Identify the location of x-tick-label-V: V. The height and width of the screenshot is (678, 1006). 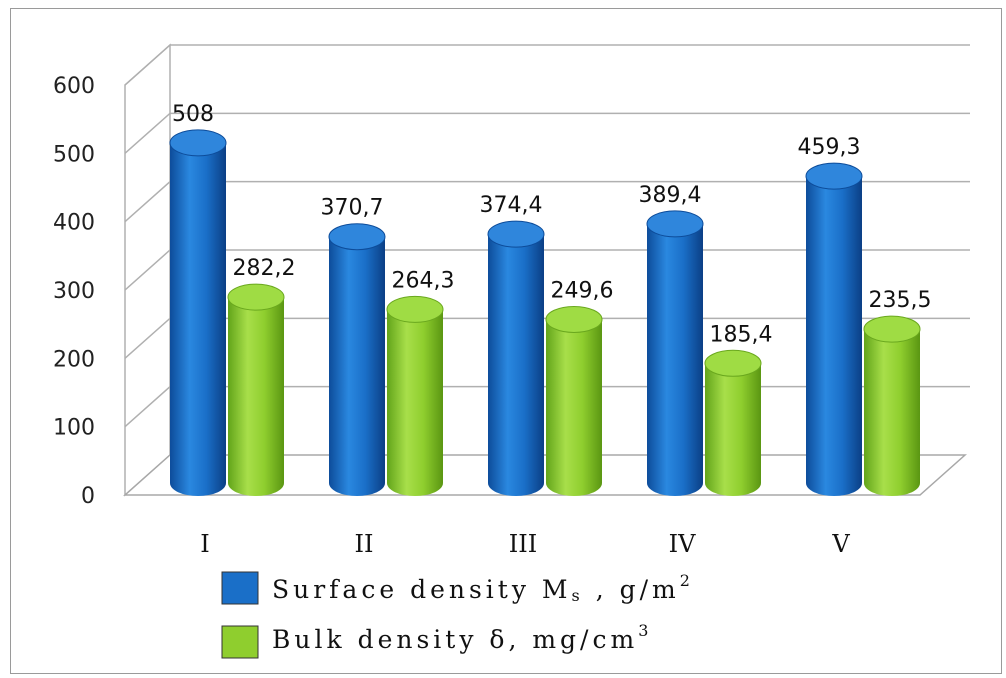
(840, 544).